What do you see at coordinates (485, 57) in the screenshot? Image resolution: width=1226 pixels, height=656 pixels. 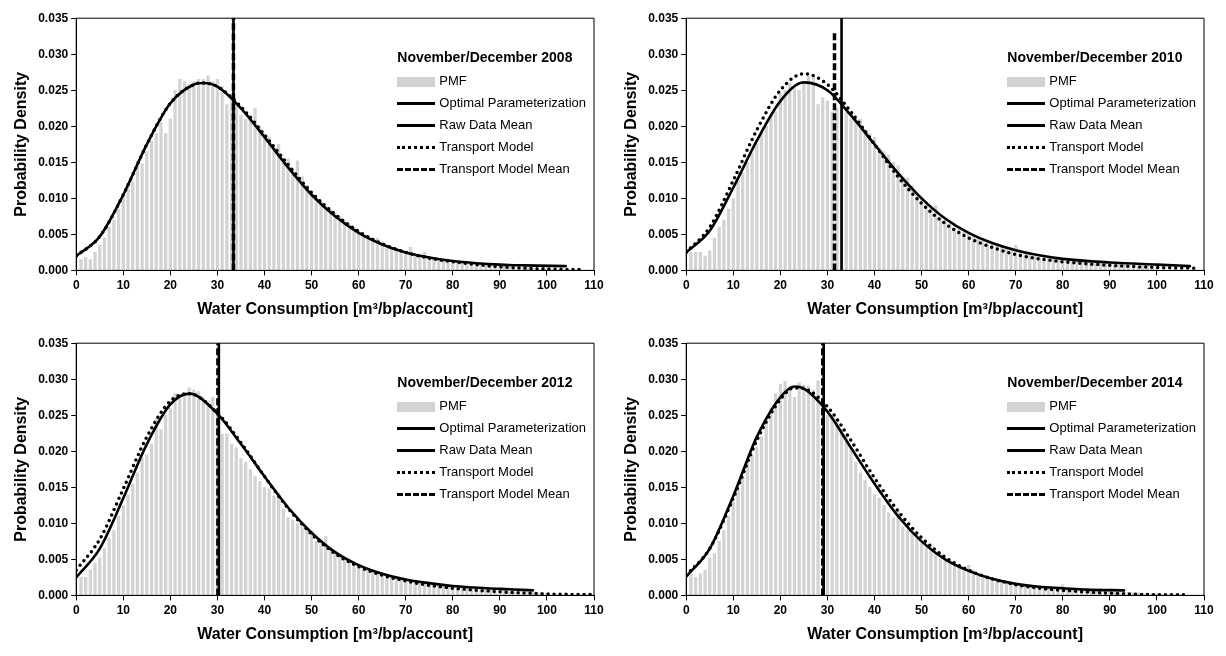 I see `legend-title: November/December 2008` at bounding box center [485, 57].